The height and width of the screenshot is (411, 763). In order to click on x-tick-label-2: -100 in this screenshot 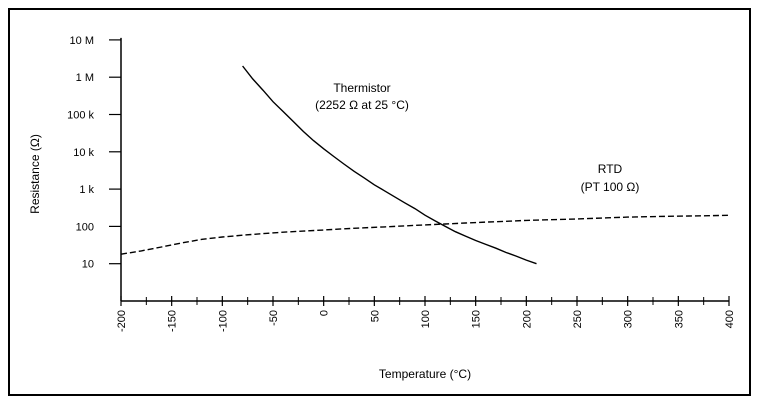, I will do `click(223, 321)`.